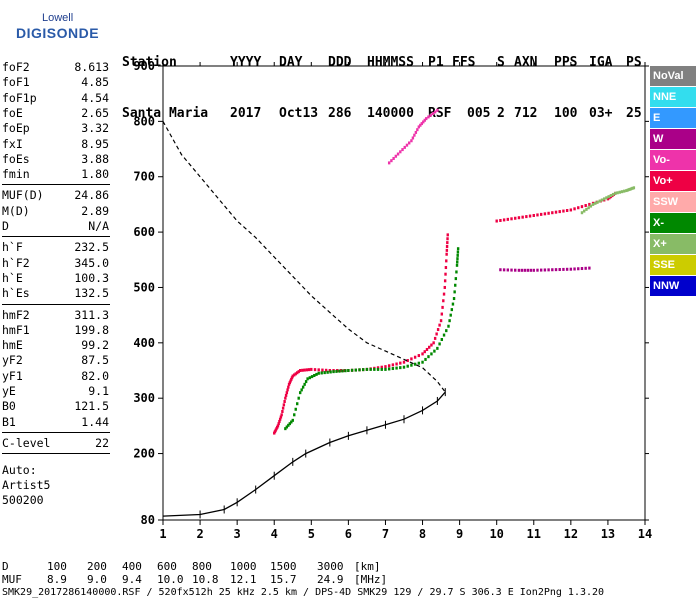 The width and height of the screenshot is (700, 600). What do you see at coordinates (479, 113) in the screenshot?
I see `header-value-6: 005` at bounding box center [479, 113].